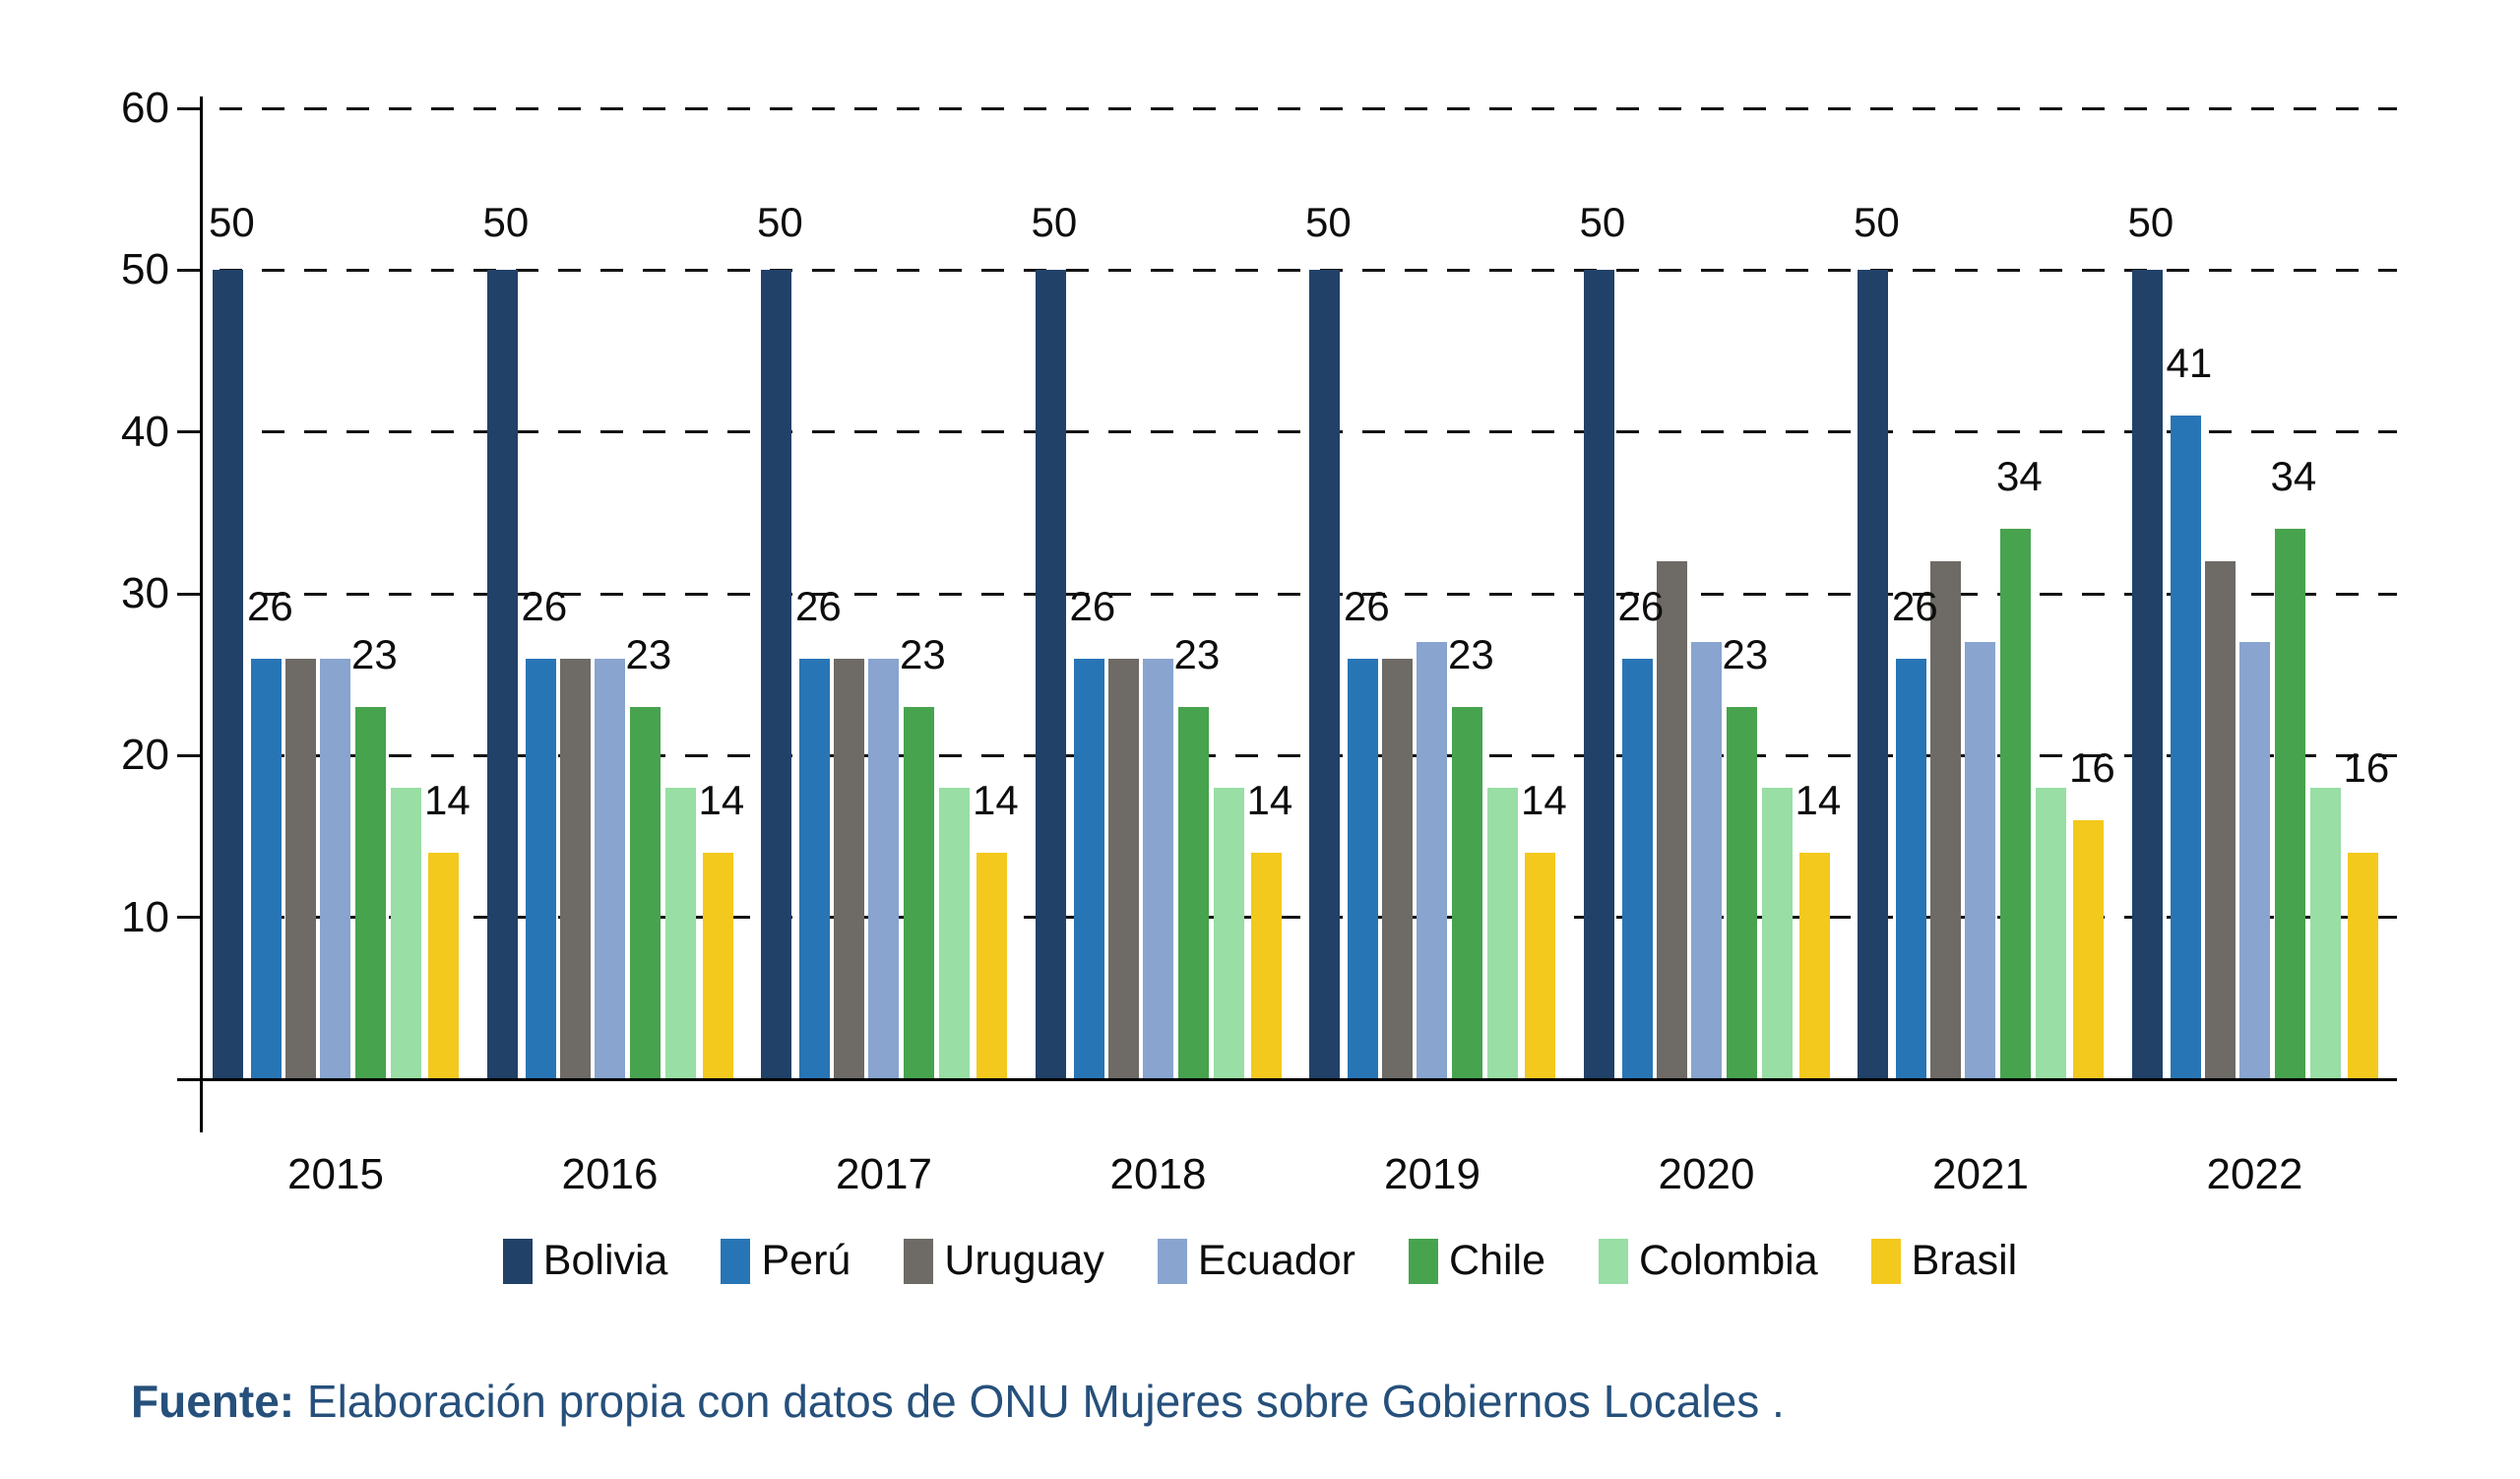 The width and height of the screenshot is (2520, 1479). Describe the element at coordinates (814, 868) in the screenshot. I see `bar-perú-2017` at that location.